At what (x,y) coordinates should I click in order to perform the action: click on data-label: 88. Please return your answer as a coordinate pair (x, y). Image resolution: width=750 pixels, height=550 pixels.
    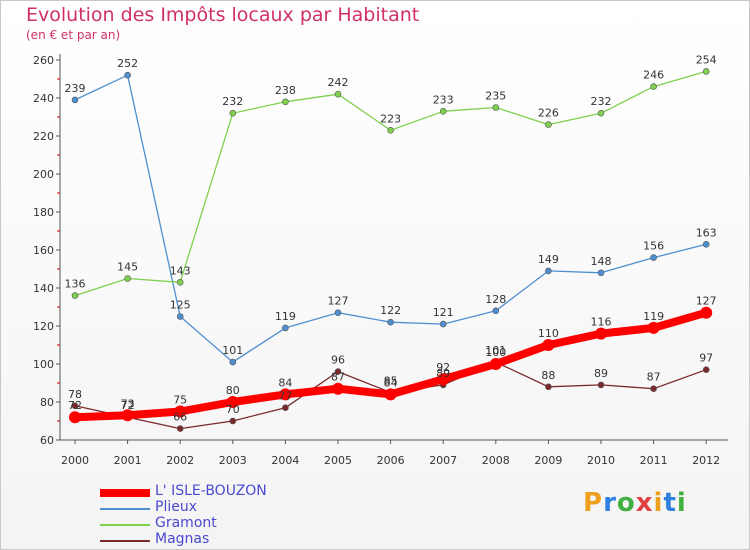
    Looking at the image, I should click on (548, 375).